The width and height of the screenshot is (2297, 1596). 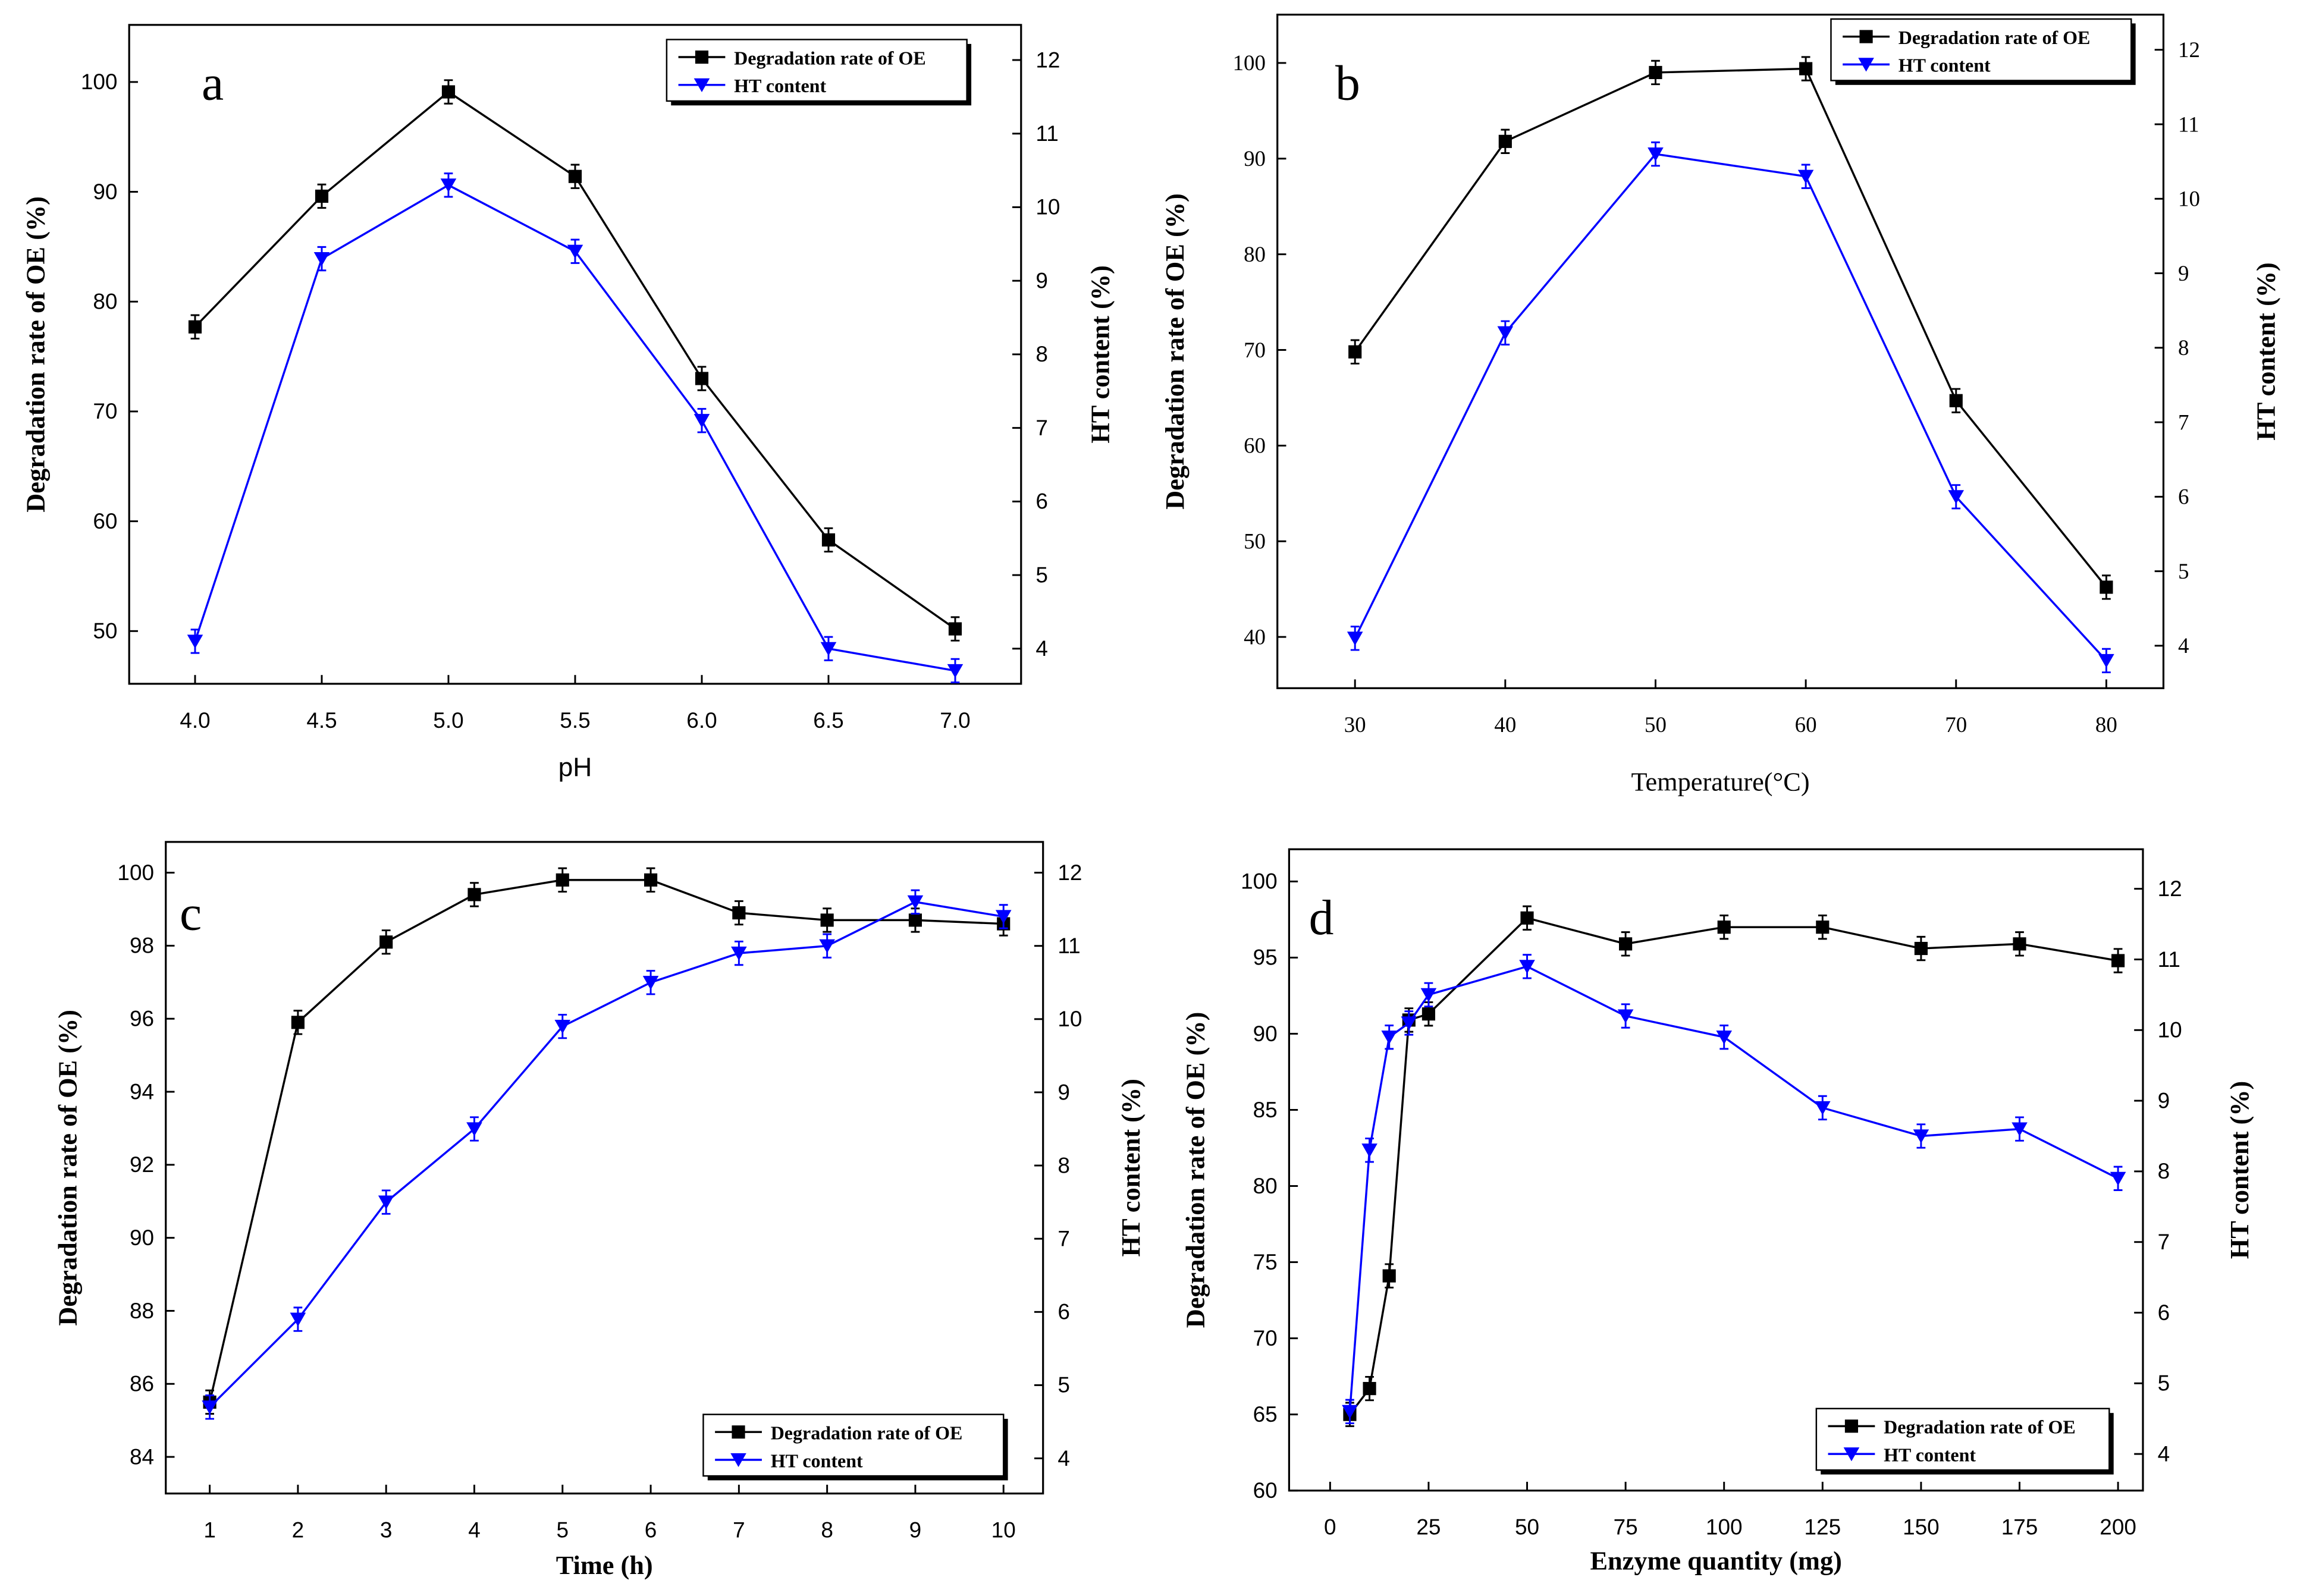 I want to click on y-tick-label: 98, so click(x=142, y=946).